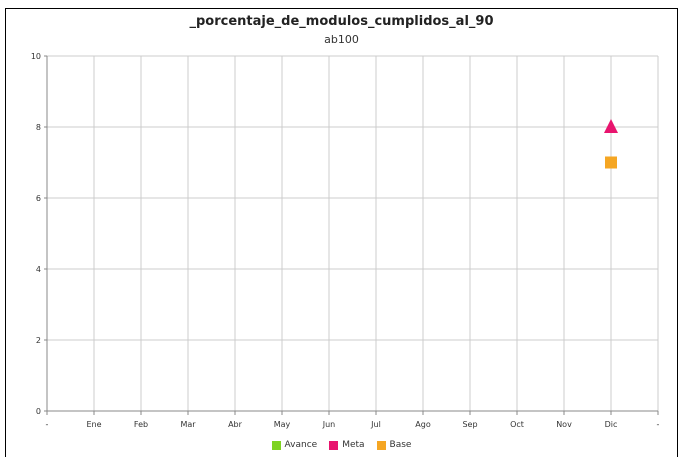 The image size is (683, 457). What do you see at coordinates (353, 445) in the screenshot?
I see `legend-label: Meta` at bounding box center [353, 445].